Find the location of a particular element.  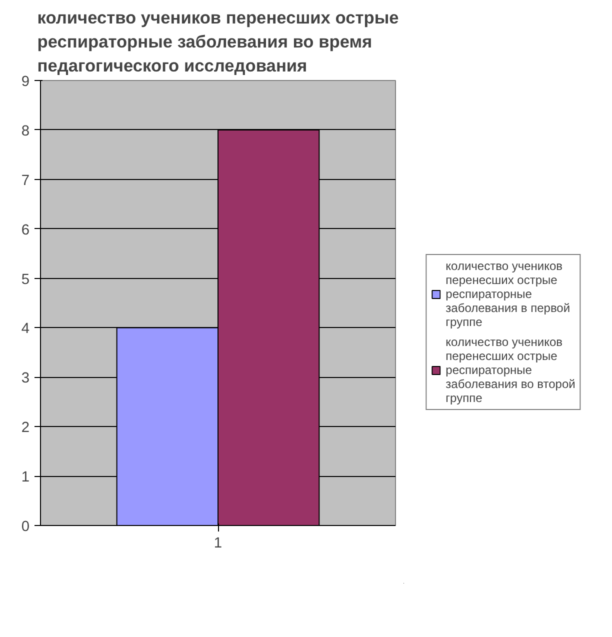

y-tick-label: 8 is located at coordinates (25, 131).